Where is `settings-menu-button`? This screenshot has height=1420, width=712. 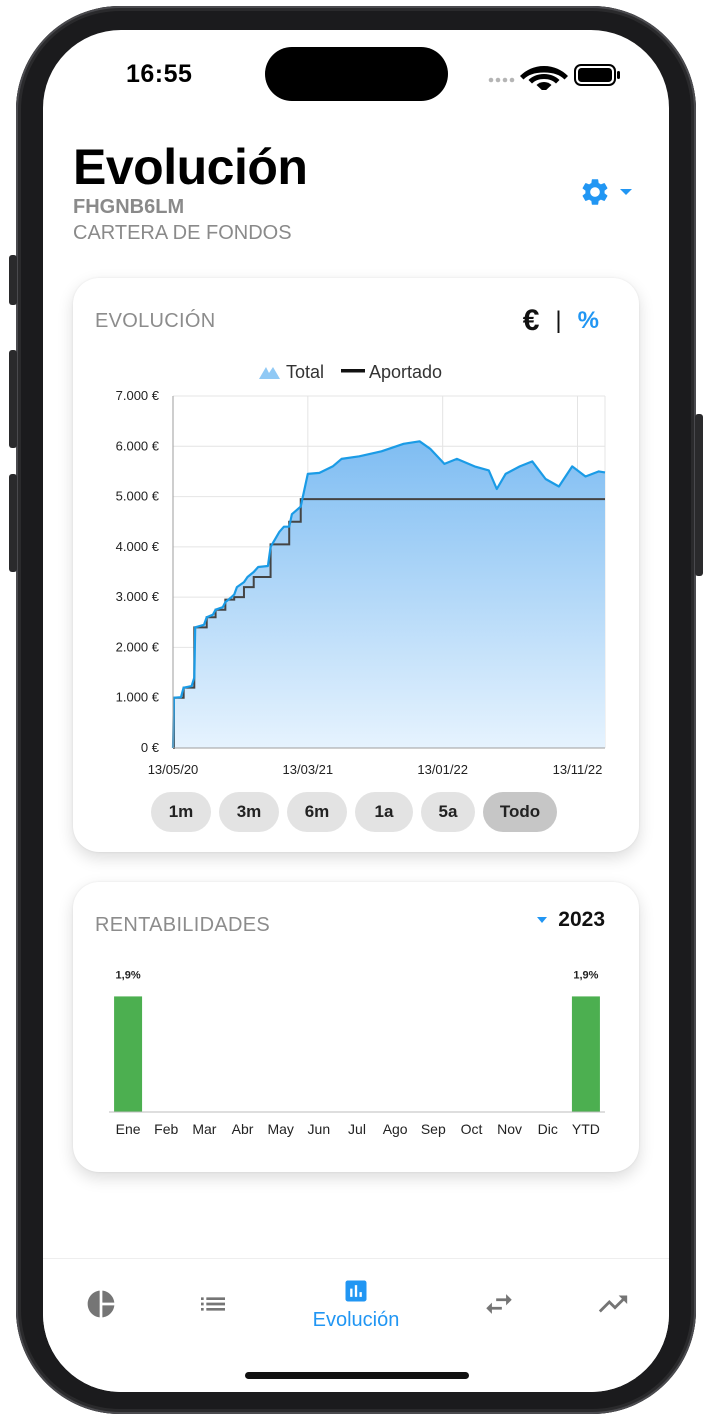 settings-menu-button is located at coordinates (610, 192).